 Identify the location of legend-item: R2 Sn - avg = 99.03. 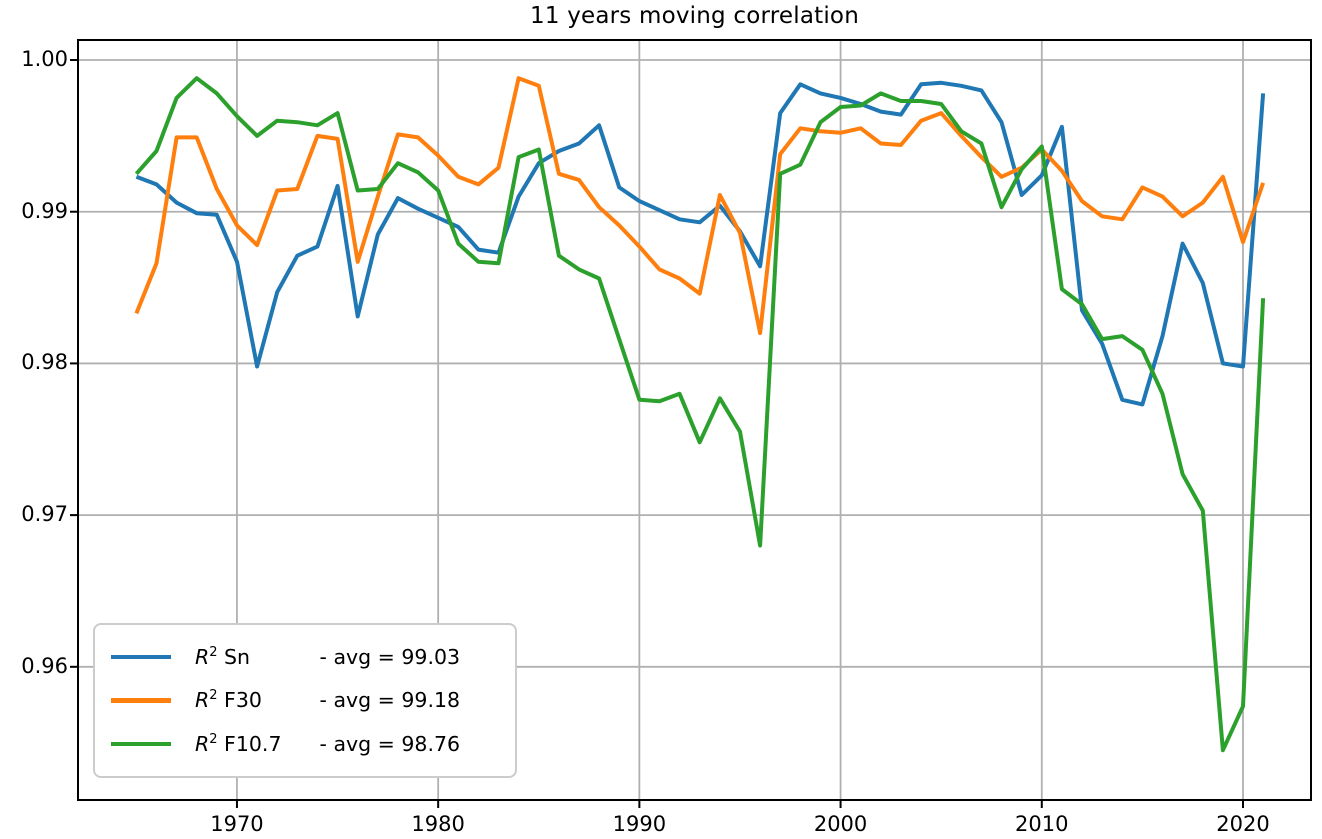
(313, 657).